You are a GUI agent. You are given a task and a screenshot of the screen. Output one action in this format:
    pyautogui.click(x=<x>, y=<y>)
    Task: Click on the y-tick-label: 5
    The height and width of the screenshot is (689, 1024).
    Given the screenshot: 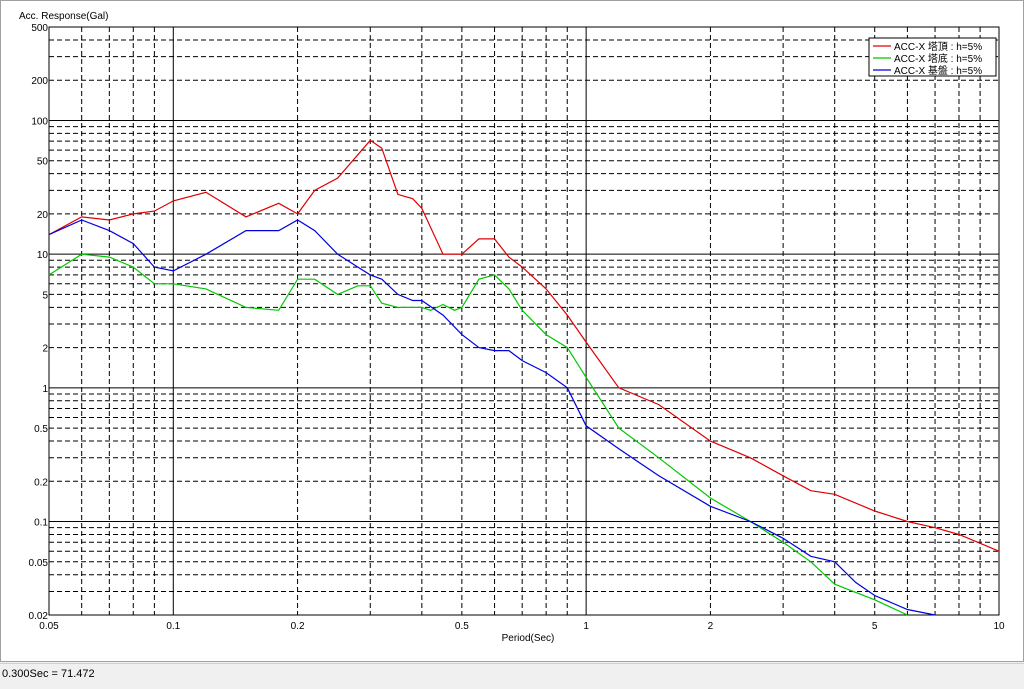 What is the action you would take?
    pyautogui.click(x=45, y=295)
    